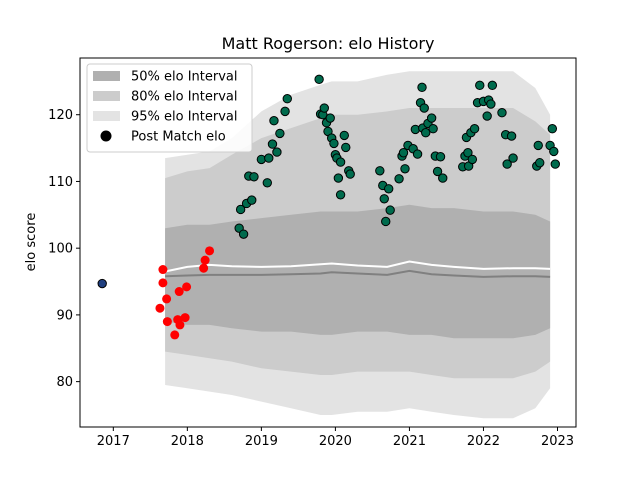  I want to click on x-tick-label: 2022, so click(483, 441).